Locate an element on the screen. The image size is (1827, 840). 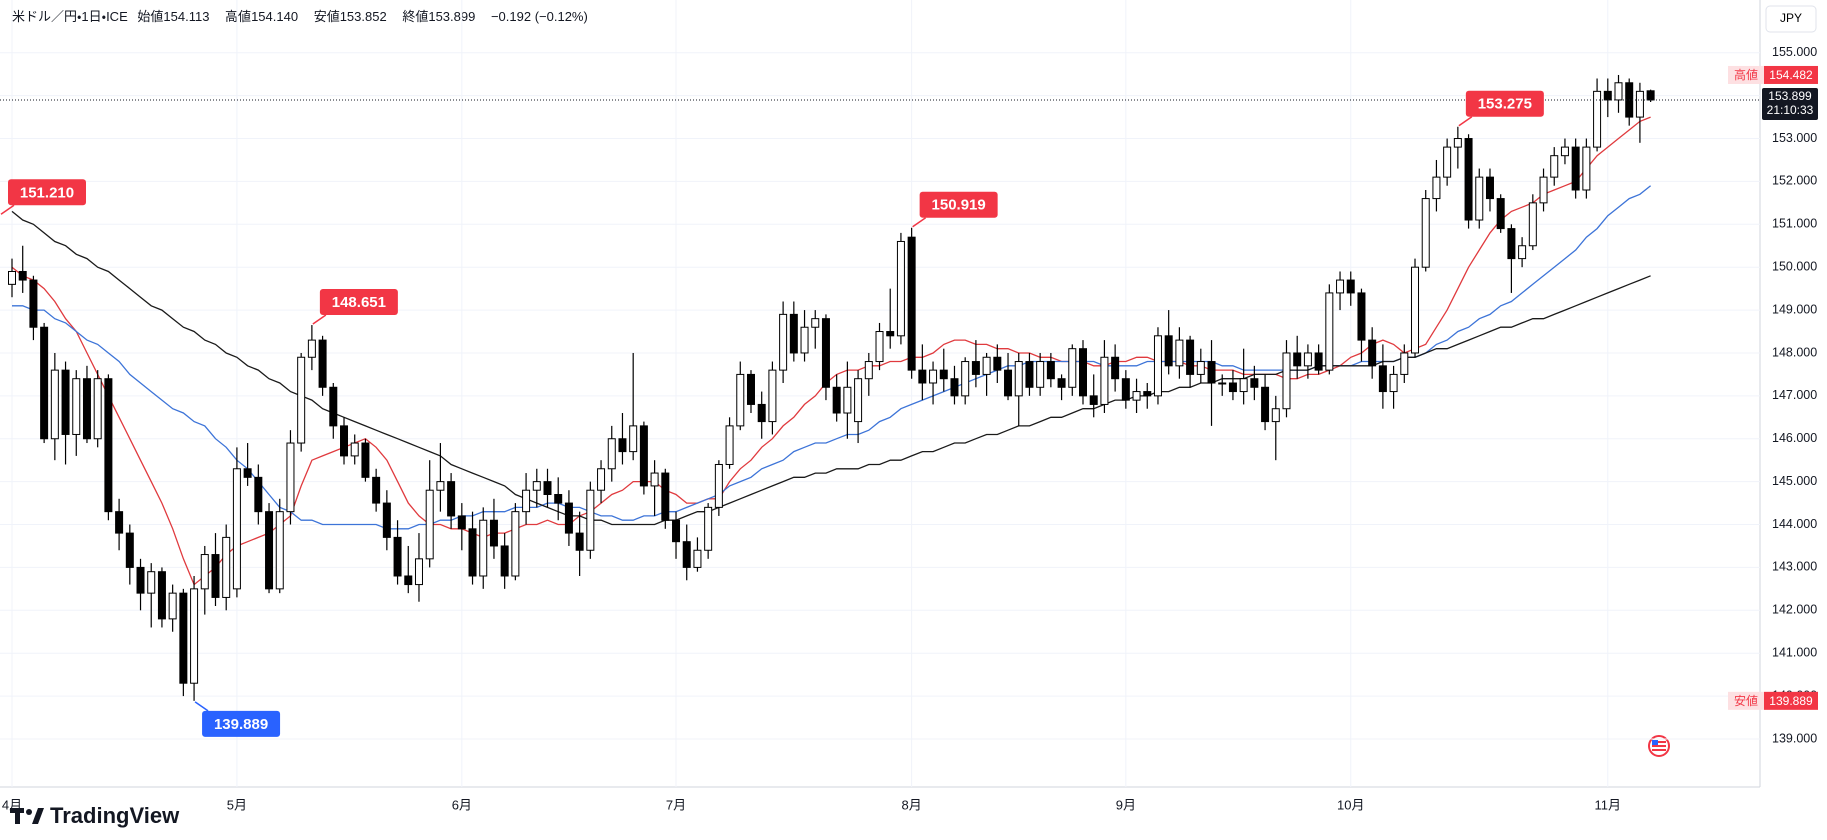
price-tag: 安値 139.889 is located at coordinates (1773, 700).